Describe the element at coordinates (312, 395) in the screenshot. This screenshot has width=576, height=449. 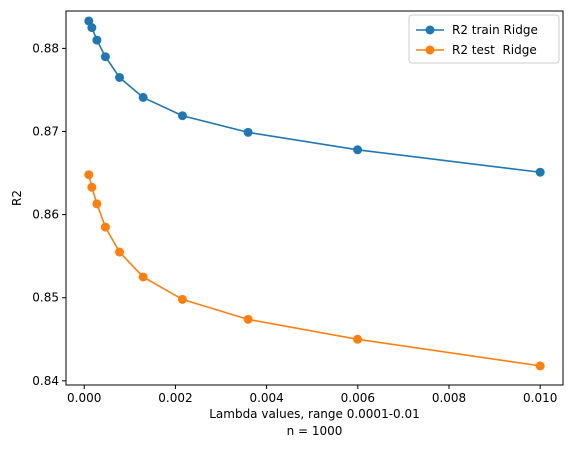
I see `x-axis-ticks: 0.000 0.002 0.004 0.006 0.008 0.010` at that location.